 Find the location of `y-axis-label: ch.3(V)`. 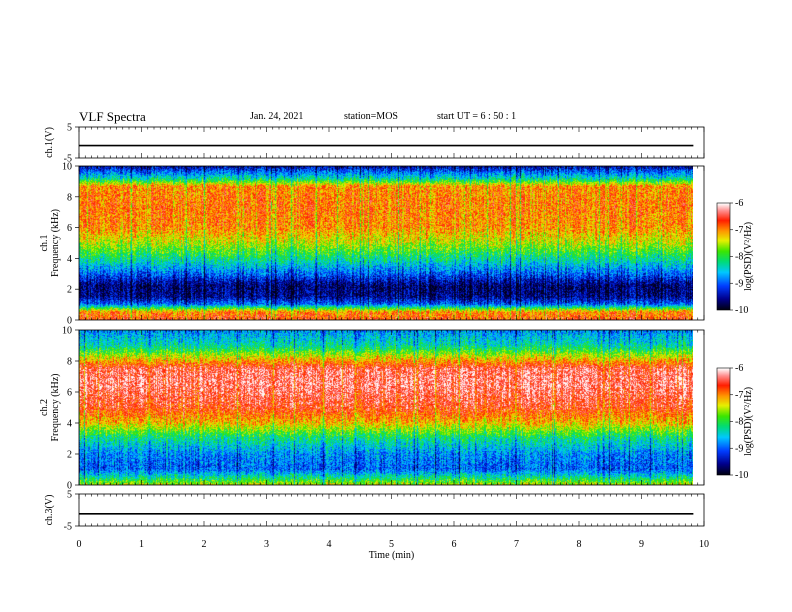

y-axis-label: ch.3(V) is located at coordinates (49, 510).